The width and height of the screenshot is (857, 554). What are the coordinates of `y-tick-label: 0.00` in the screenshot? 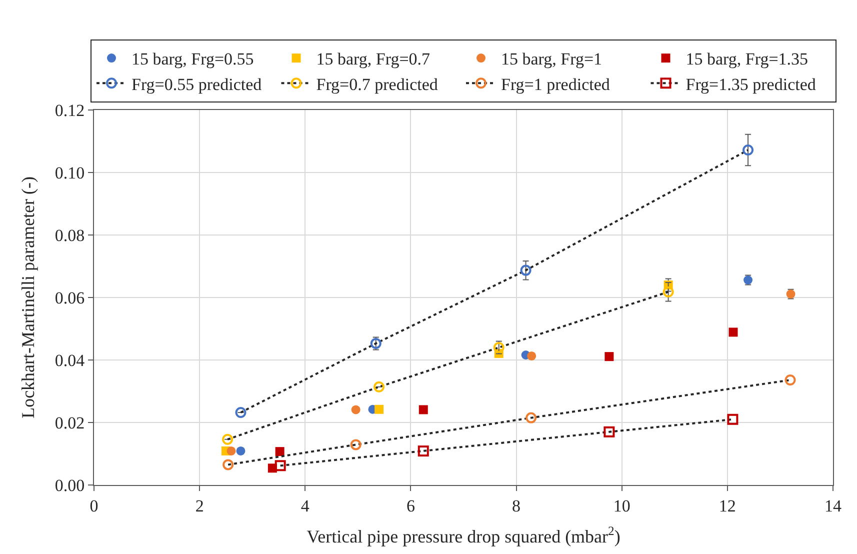 It's located at (69, 485).